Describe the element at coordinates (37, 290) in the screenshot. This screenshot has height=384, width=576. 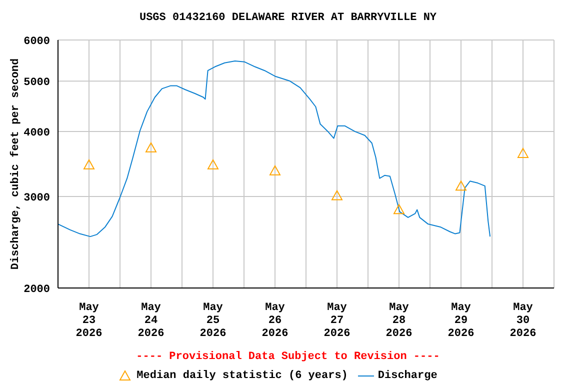
I see `y-tick-label: 2000` at that location.